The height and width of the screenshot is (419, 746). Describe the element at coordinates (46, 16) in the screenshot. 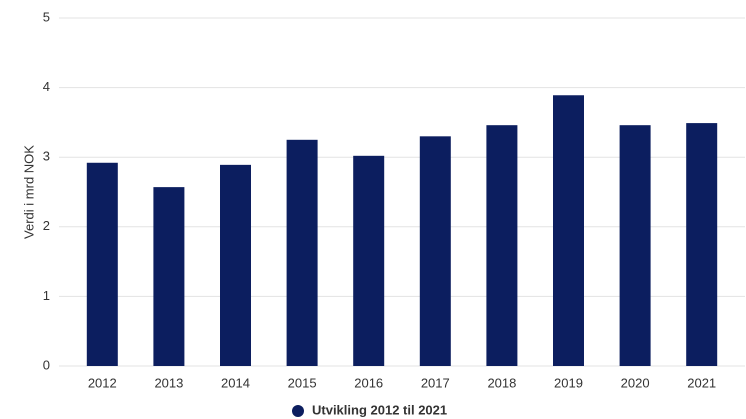

I see `y-tick-label: 5` at that location.